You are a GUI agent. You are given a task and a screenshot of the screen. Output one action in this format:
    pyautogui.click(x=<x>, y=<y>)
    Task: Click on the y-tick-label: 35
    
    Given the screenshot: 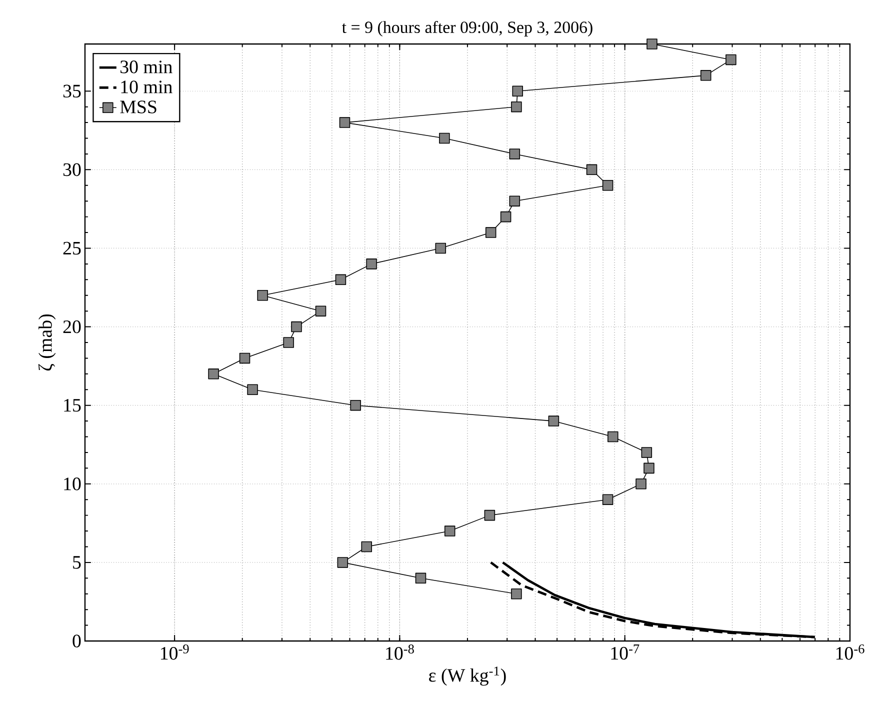 What is the action you would take?
    pyautogui.click(x=72, y=91)
    